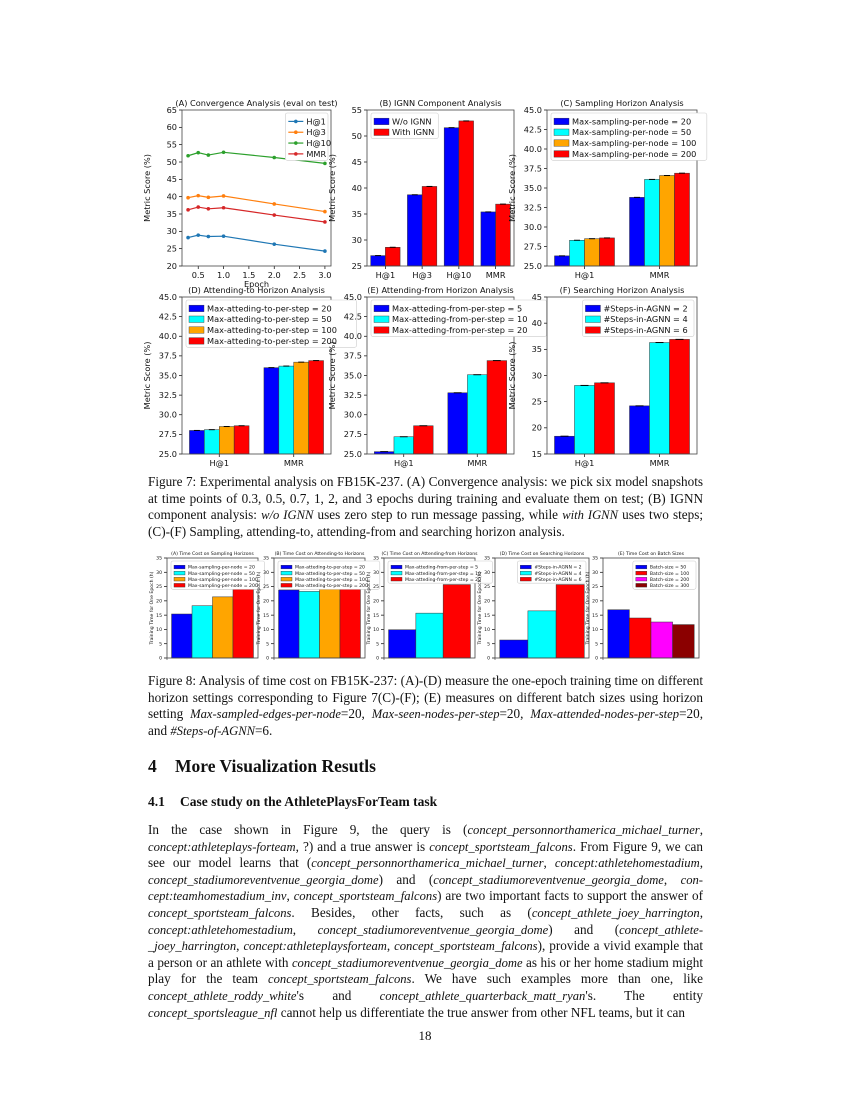 Image resolution: width=850 pixels, height=1100 pixels. I want to click on chart-title: (A) Time Cost on Sampling Horizons, so click(212, 554).